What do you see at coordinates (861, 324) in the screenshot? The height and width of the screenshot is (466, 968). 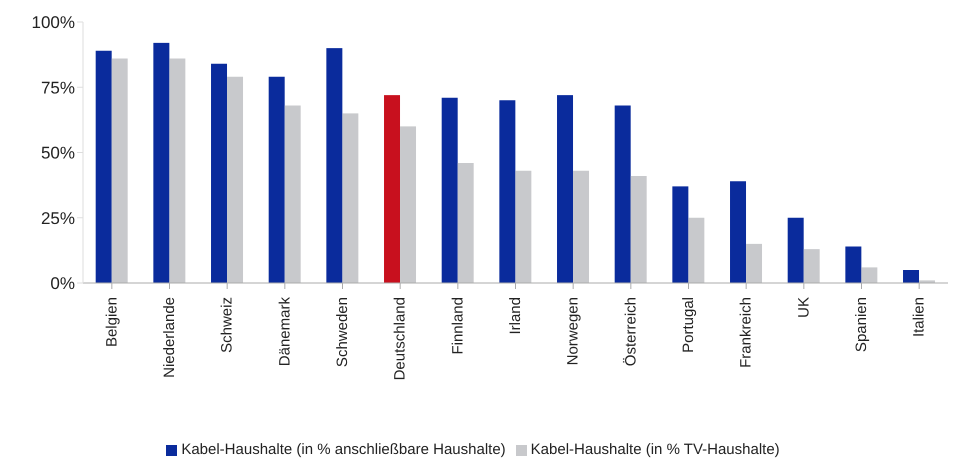 I see `x-tick-label: Spanien` at bounding box center [861, 324].